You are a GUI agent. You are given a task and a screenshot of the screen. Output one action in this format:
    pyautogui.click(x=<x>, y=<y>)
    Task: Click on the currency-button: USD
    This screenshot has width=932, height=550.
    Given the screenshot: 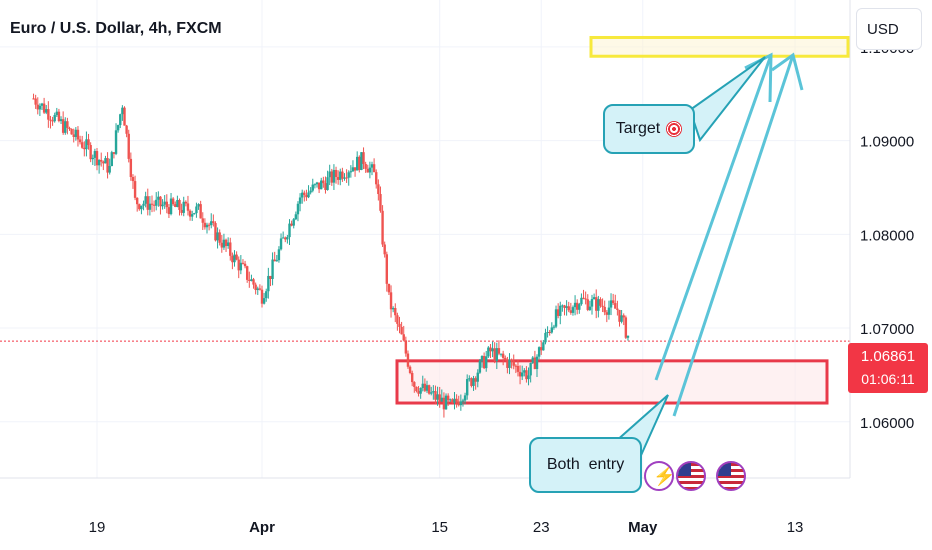 What is the action you would take?
    pyautogui.click(x=889, y=29)
    